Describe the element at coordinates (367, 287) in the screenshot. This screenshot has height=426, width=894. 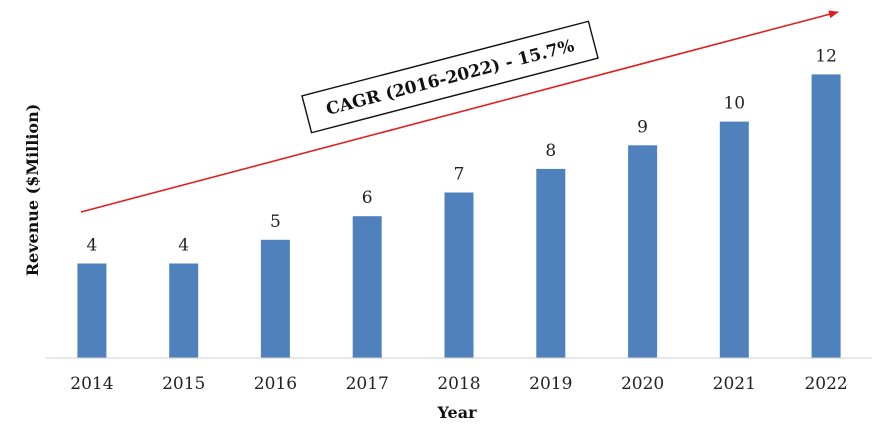
I see `bar-2017` at that location.